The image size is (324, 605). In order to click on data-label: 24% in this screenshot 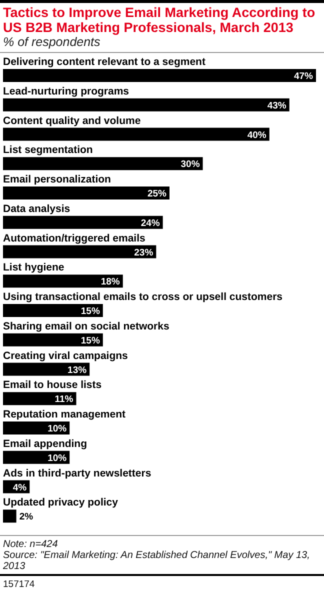, I will do `click(150, 223)`.